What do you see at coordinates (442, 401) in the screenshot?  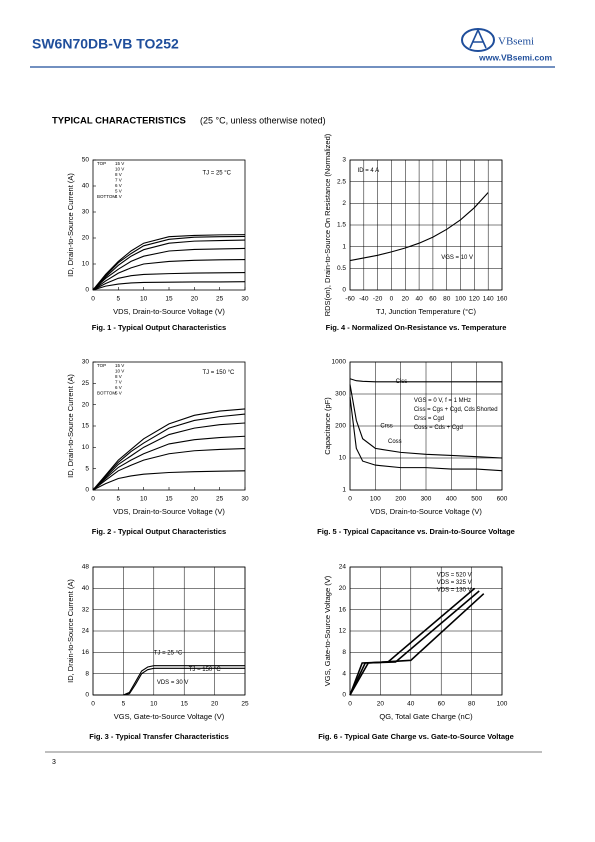 I see `annotation: VGS = 0 V, f = 1 MHz` at bounding box center [442, 401].